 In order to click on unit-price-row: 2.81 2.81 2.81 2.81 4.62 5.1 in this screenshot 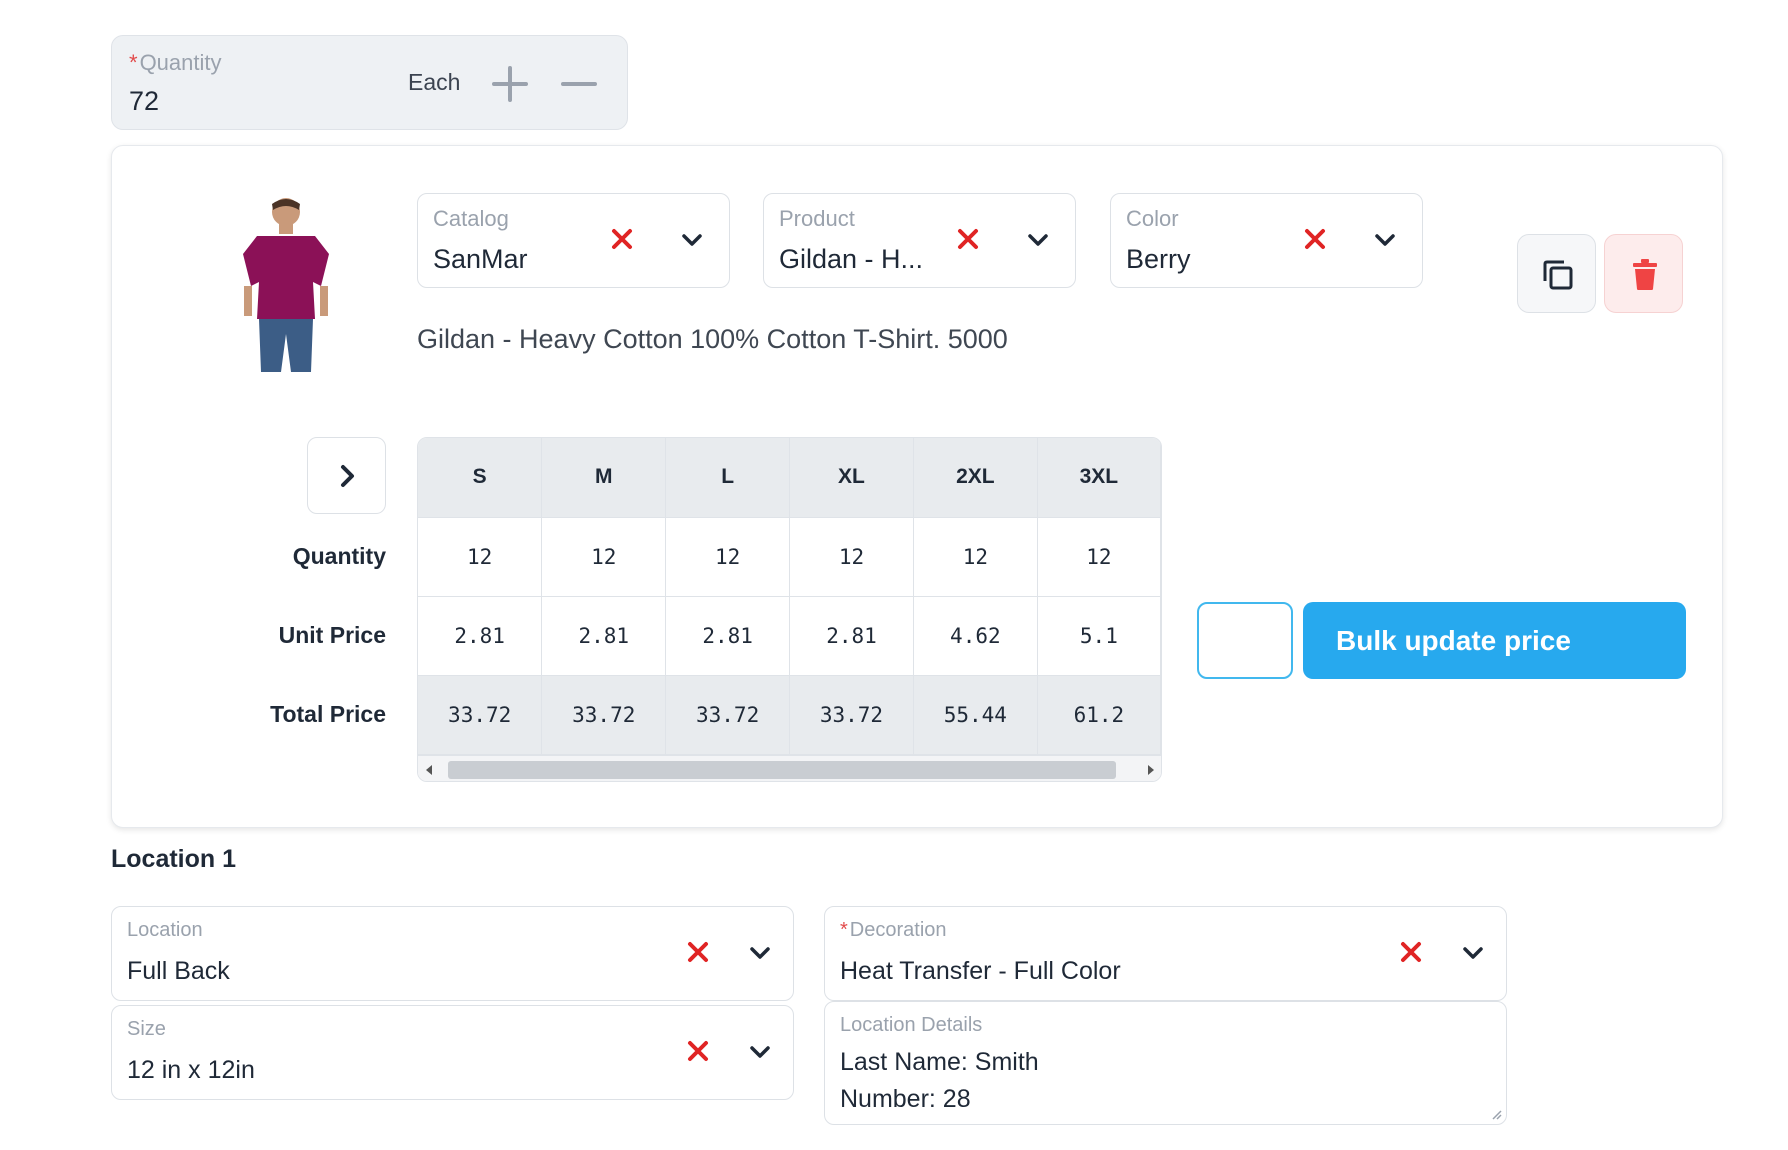, I will do `click(789, 635)`.